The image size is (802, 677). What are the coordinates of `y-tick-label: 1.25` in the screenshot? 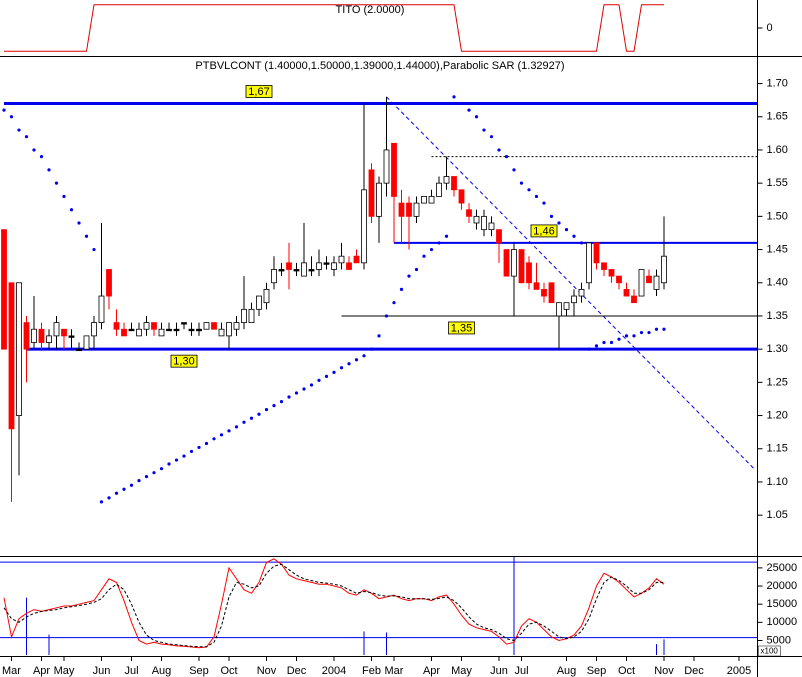 It's located at (777, 382).